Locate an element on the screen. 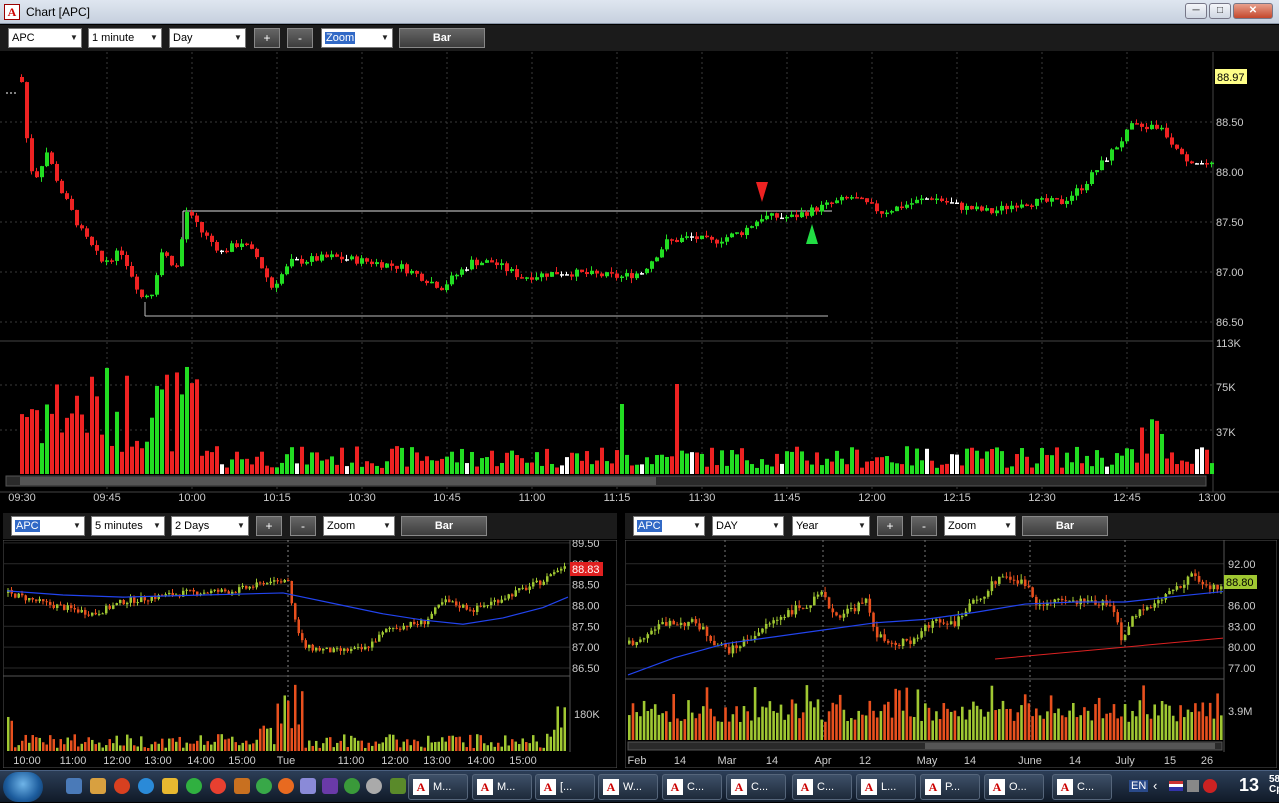 This screenshot has width=1279, height=803. browser-icon is located at coordinates (122, 786).